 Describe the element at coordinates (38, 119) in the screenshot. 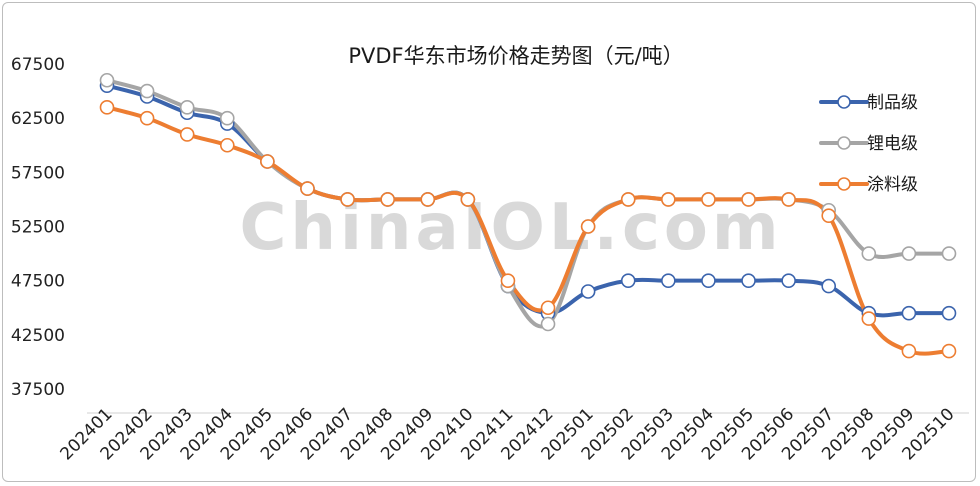

I see `y-tick-label: 62500` at that location.